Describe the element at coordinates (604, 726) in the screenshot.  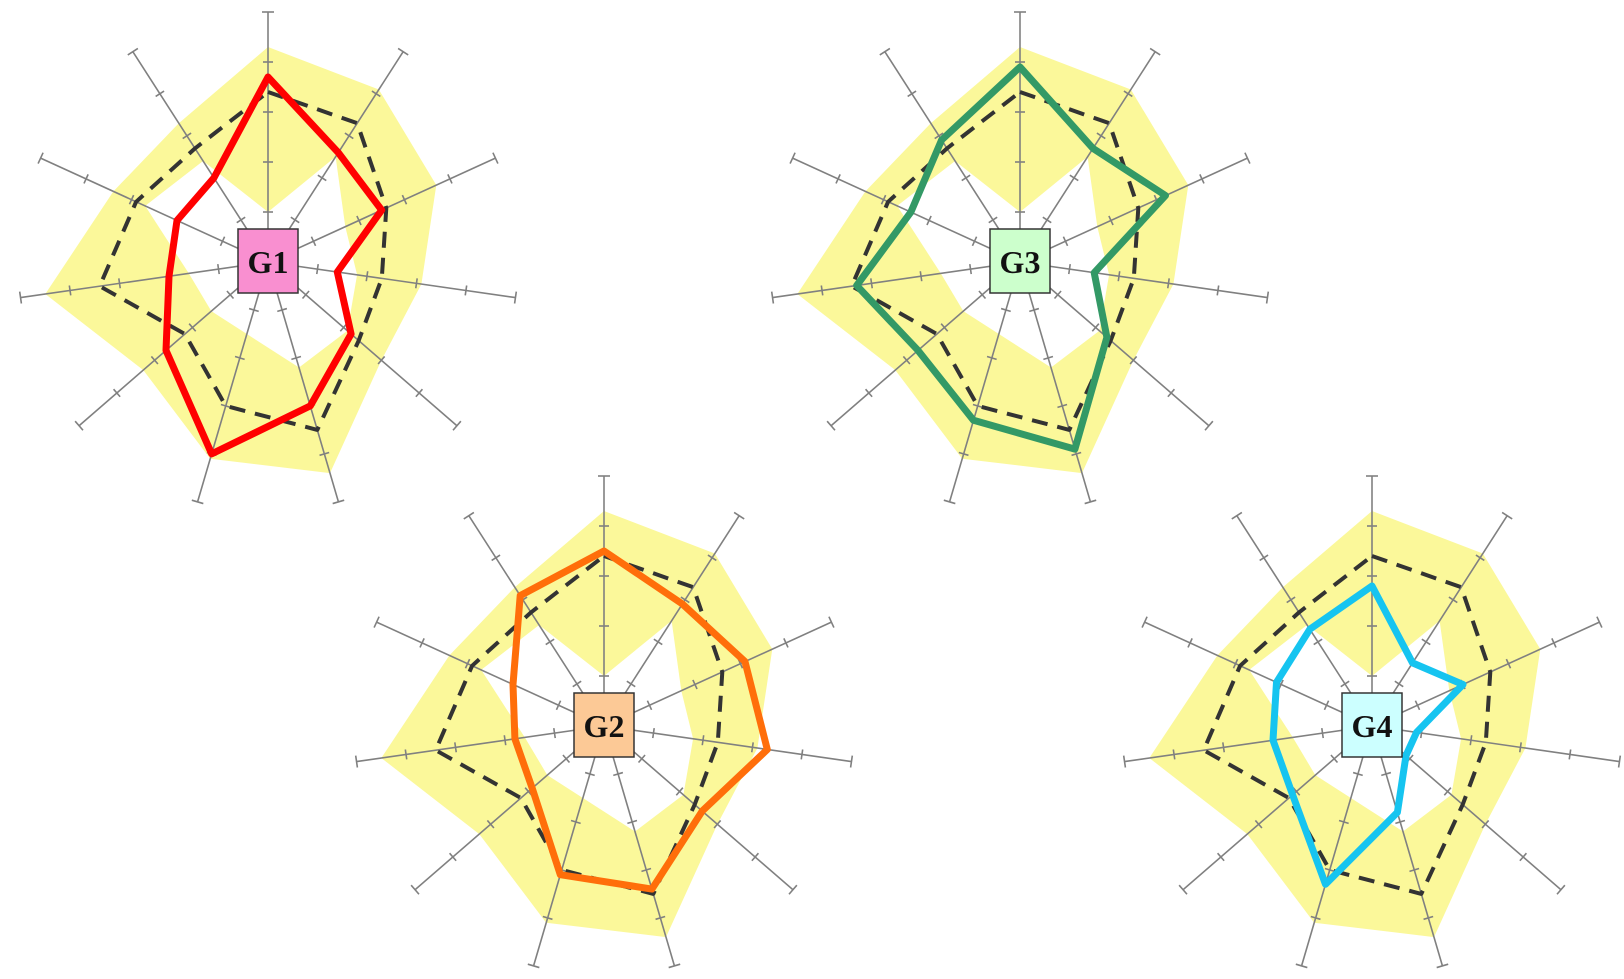
I see `group-label: G2` at that location.